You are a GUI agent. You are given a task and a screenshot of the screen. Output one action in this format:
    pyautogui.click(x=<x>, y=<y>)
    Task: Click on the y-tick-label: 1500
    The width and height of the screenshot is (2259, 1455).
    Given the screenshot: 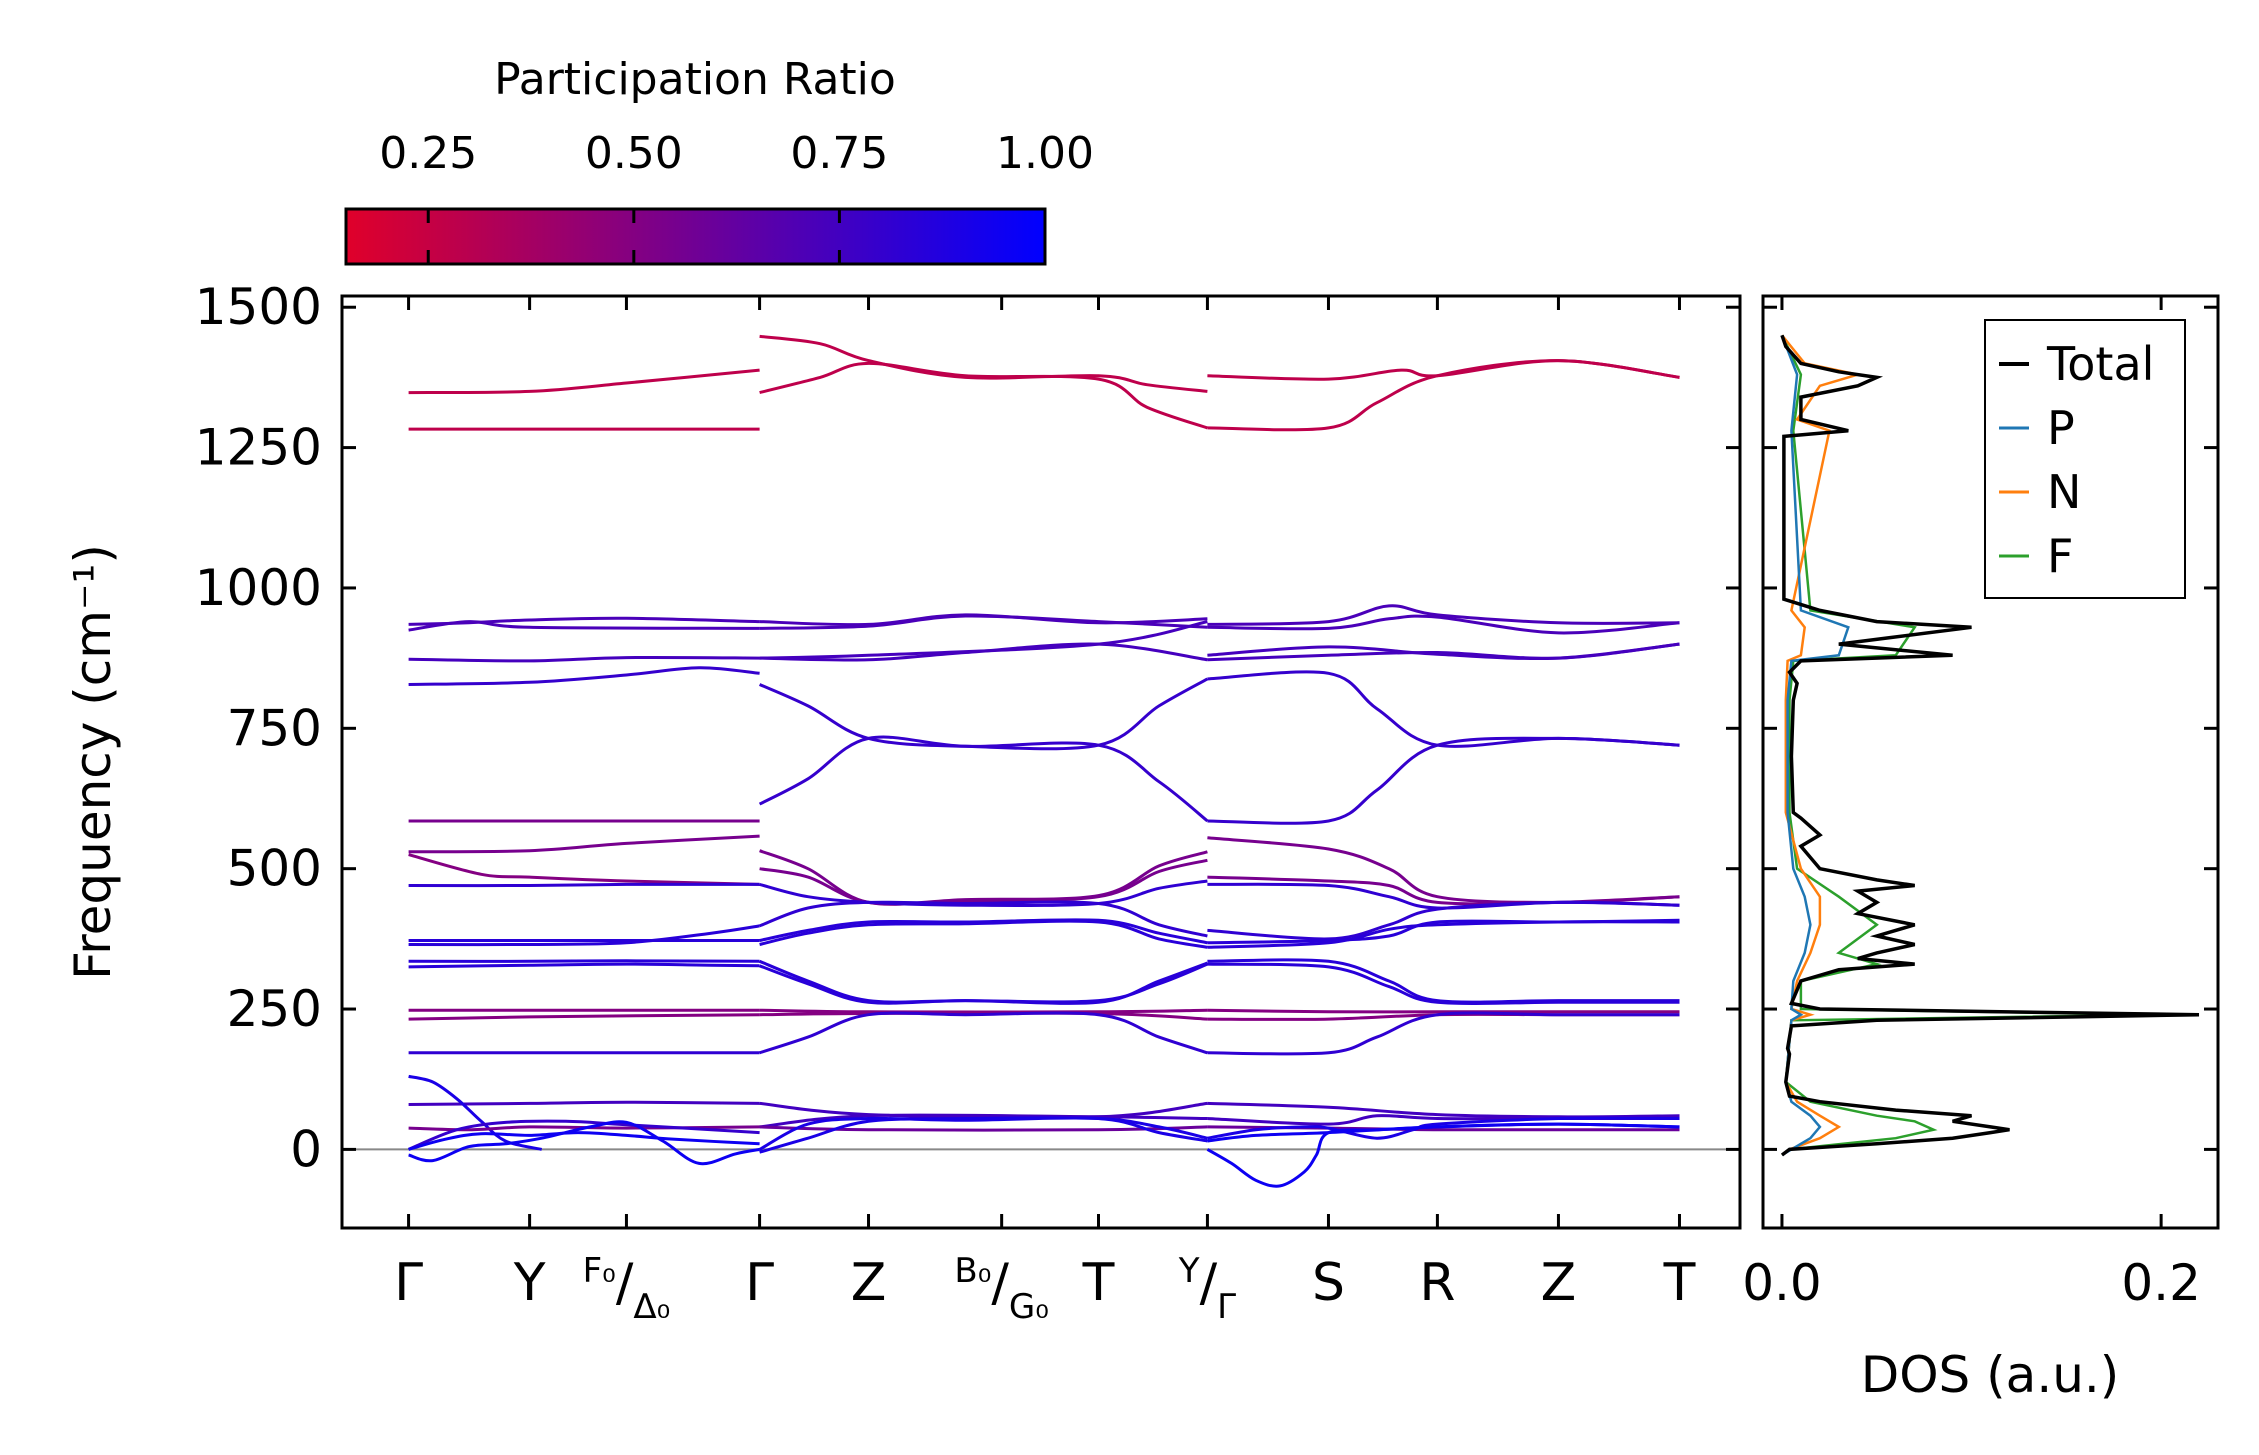 What is the action you would take?
    pyautogui.click(x=258, y=307)
    